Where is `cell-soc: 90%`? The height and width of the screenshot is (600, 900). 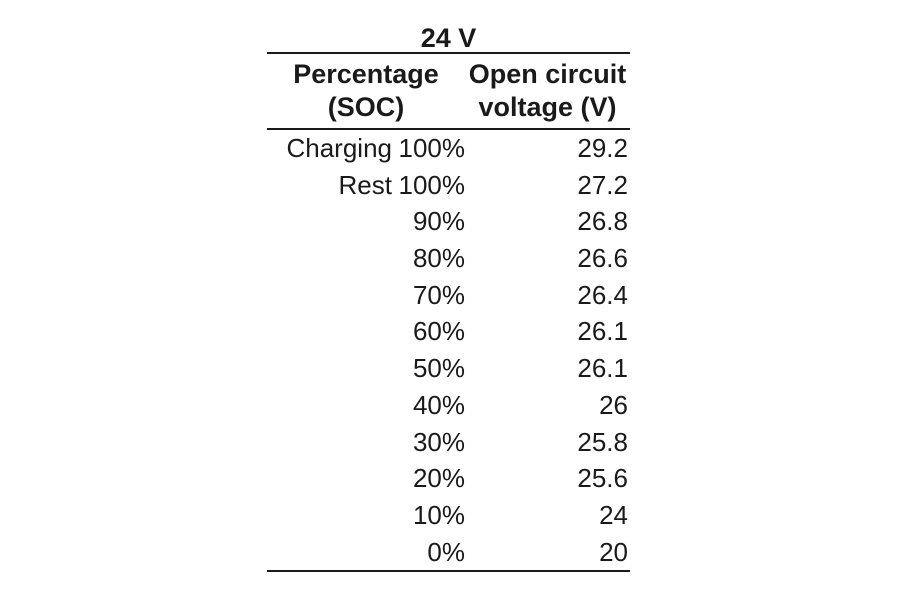 cell-soc: 90% is located at coordinates (438, 221).